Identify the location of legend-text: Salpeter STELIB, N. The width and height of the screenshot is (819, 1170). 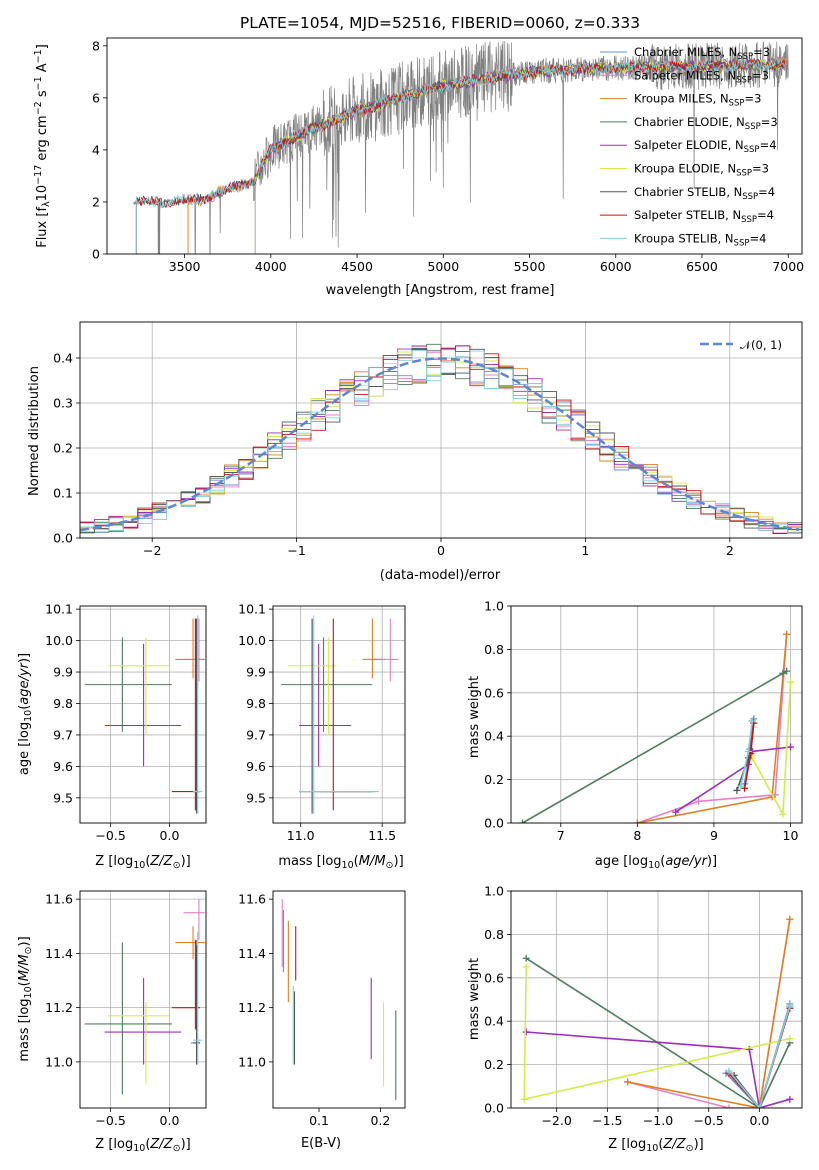
(687, 215).